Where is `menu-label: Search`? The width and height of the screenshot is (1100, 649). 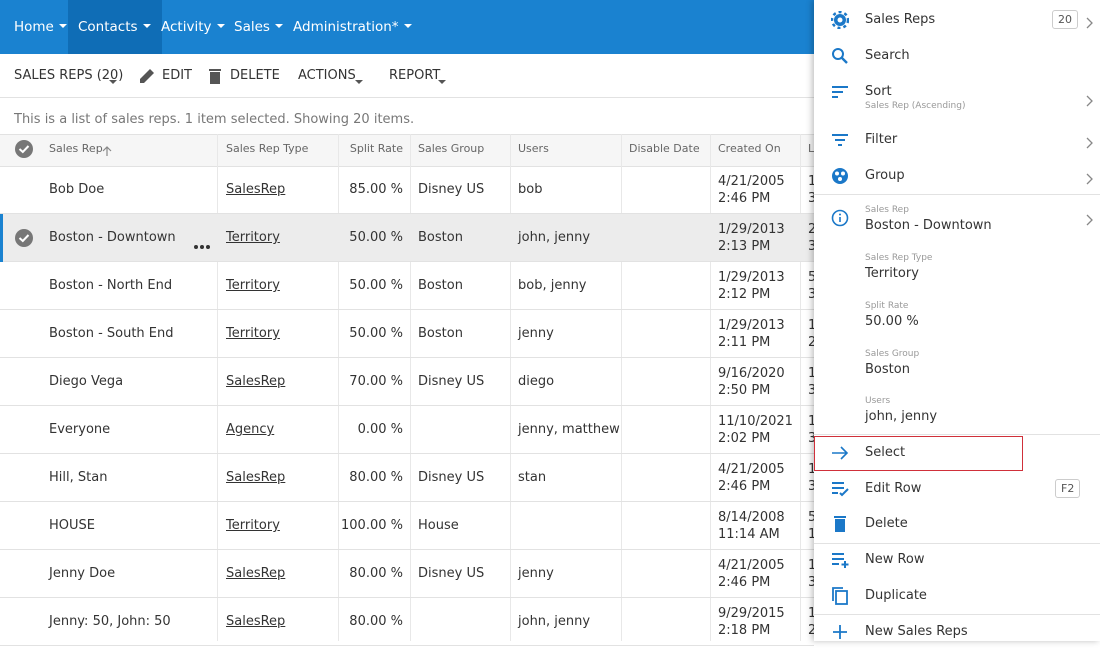 menu-label: Search is located at coordinates (887, 55).